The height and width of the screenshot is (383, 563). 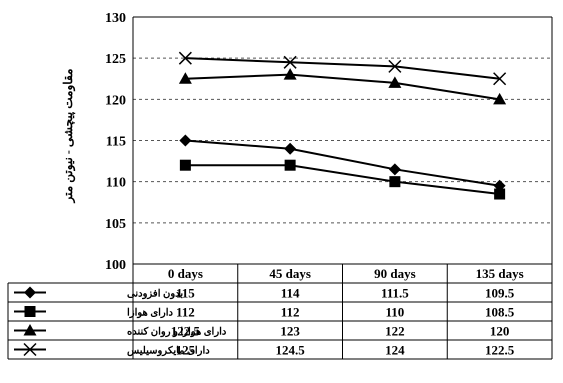 I want to click on data-table-cell: 109.5, so click(x=500, y=293).